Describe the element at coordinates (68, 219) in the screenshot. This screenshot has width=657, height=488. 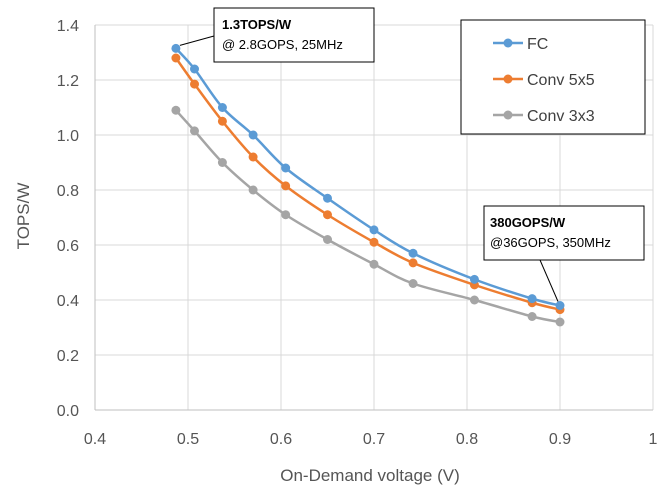
I see `y-tick-labels: 0.0 0.2 0.4 0.6 0.8 1.0 1.2 1.4` at that location.